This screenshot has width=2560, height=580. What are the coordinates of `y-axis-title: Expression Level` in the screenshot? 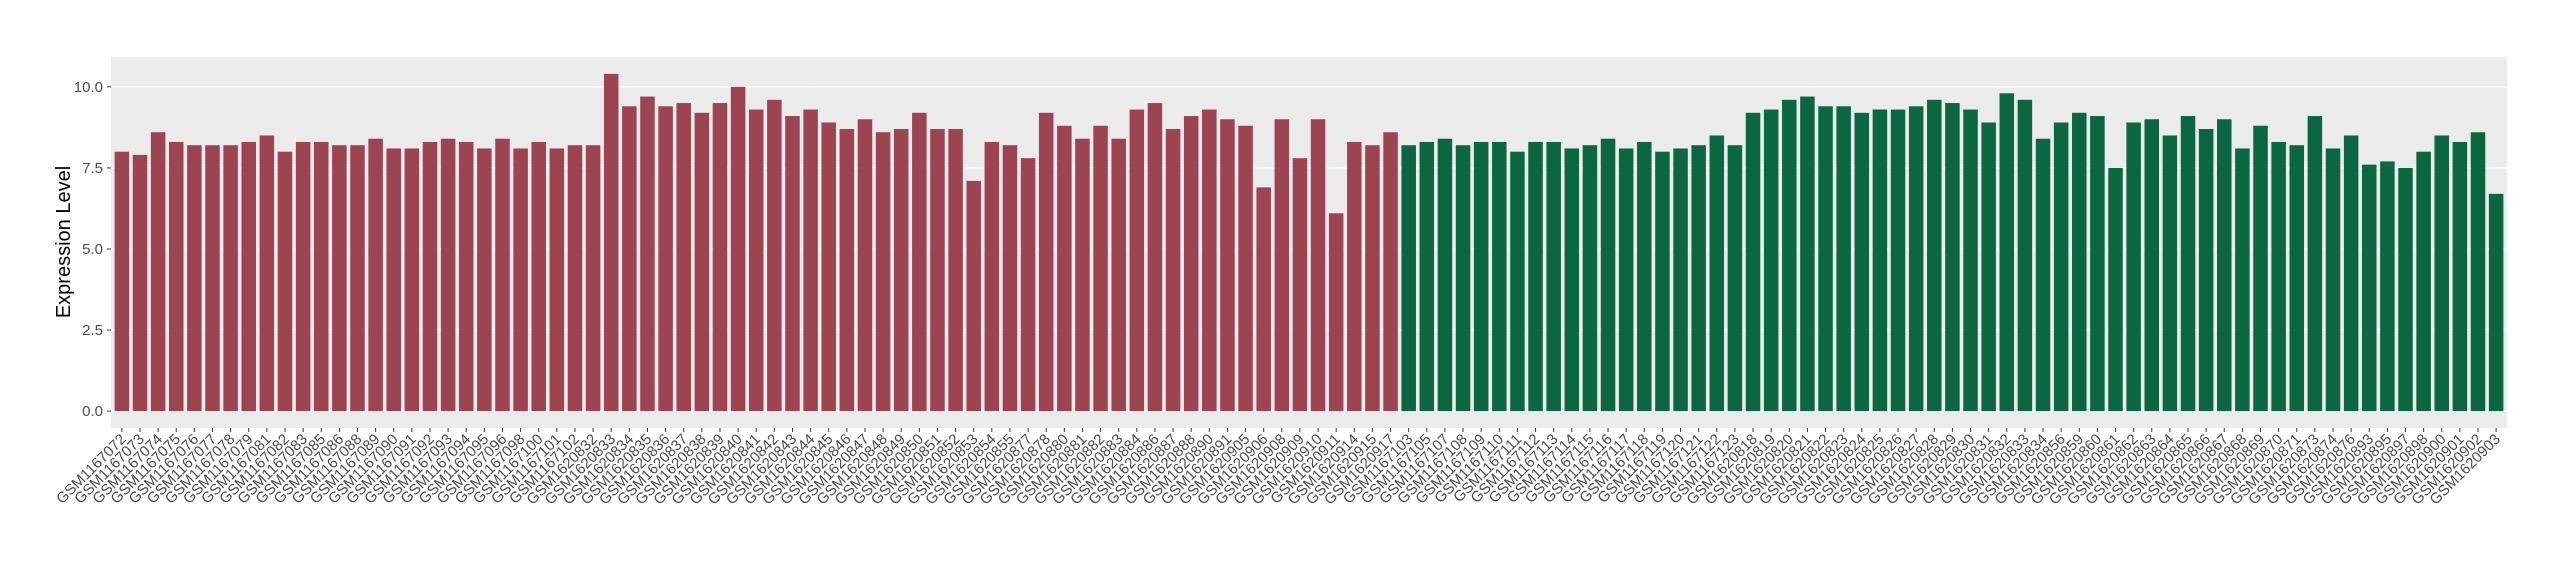 It's located at (64, 242).